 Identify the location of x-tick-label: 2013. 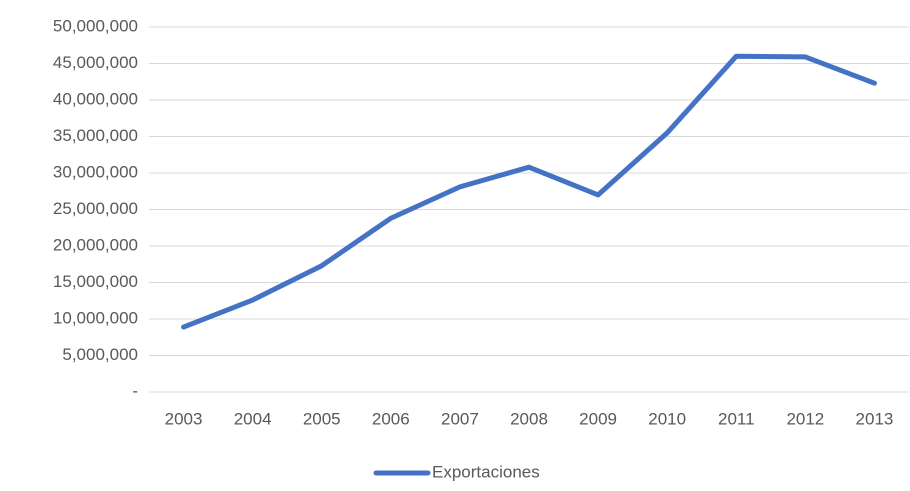
(875, 418).